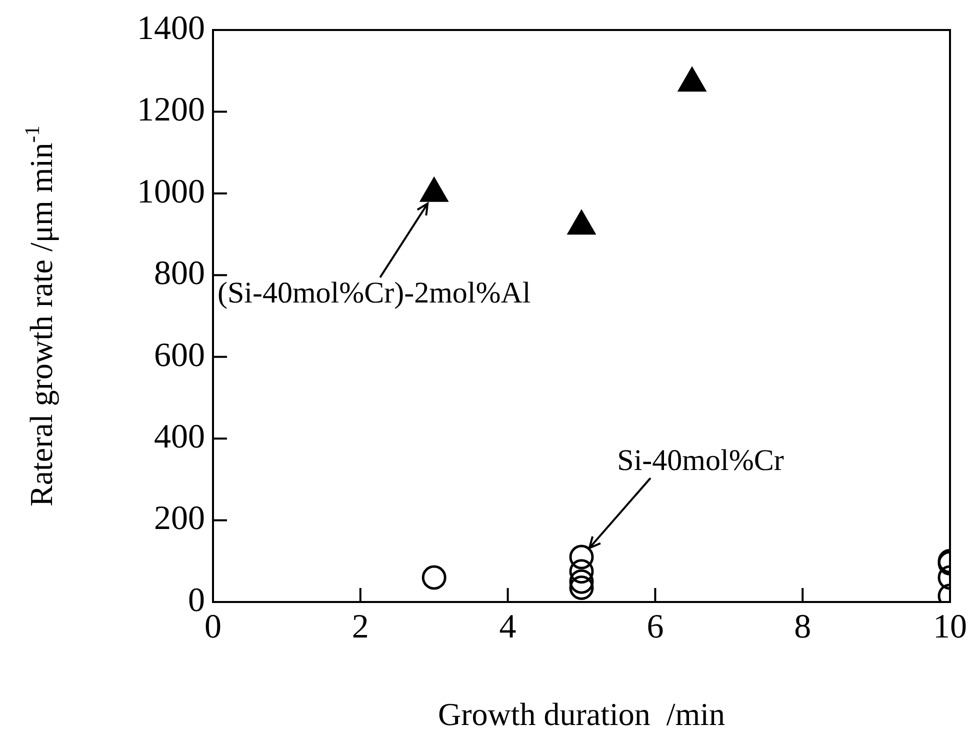 The image size is (977, 743). What do you see at coordinates (374, 293) in the screenshot?
I see `annotation: (Si-40mol%Cr)-2mol%Al` at bounding box center [374, 293].